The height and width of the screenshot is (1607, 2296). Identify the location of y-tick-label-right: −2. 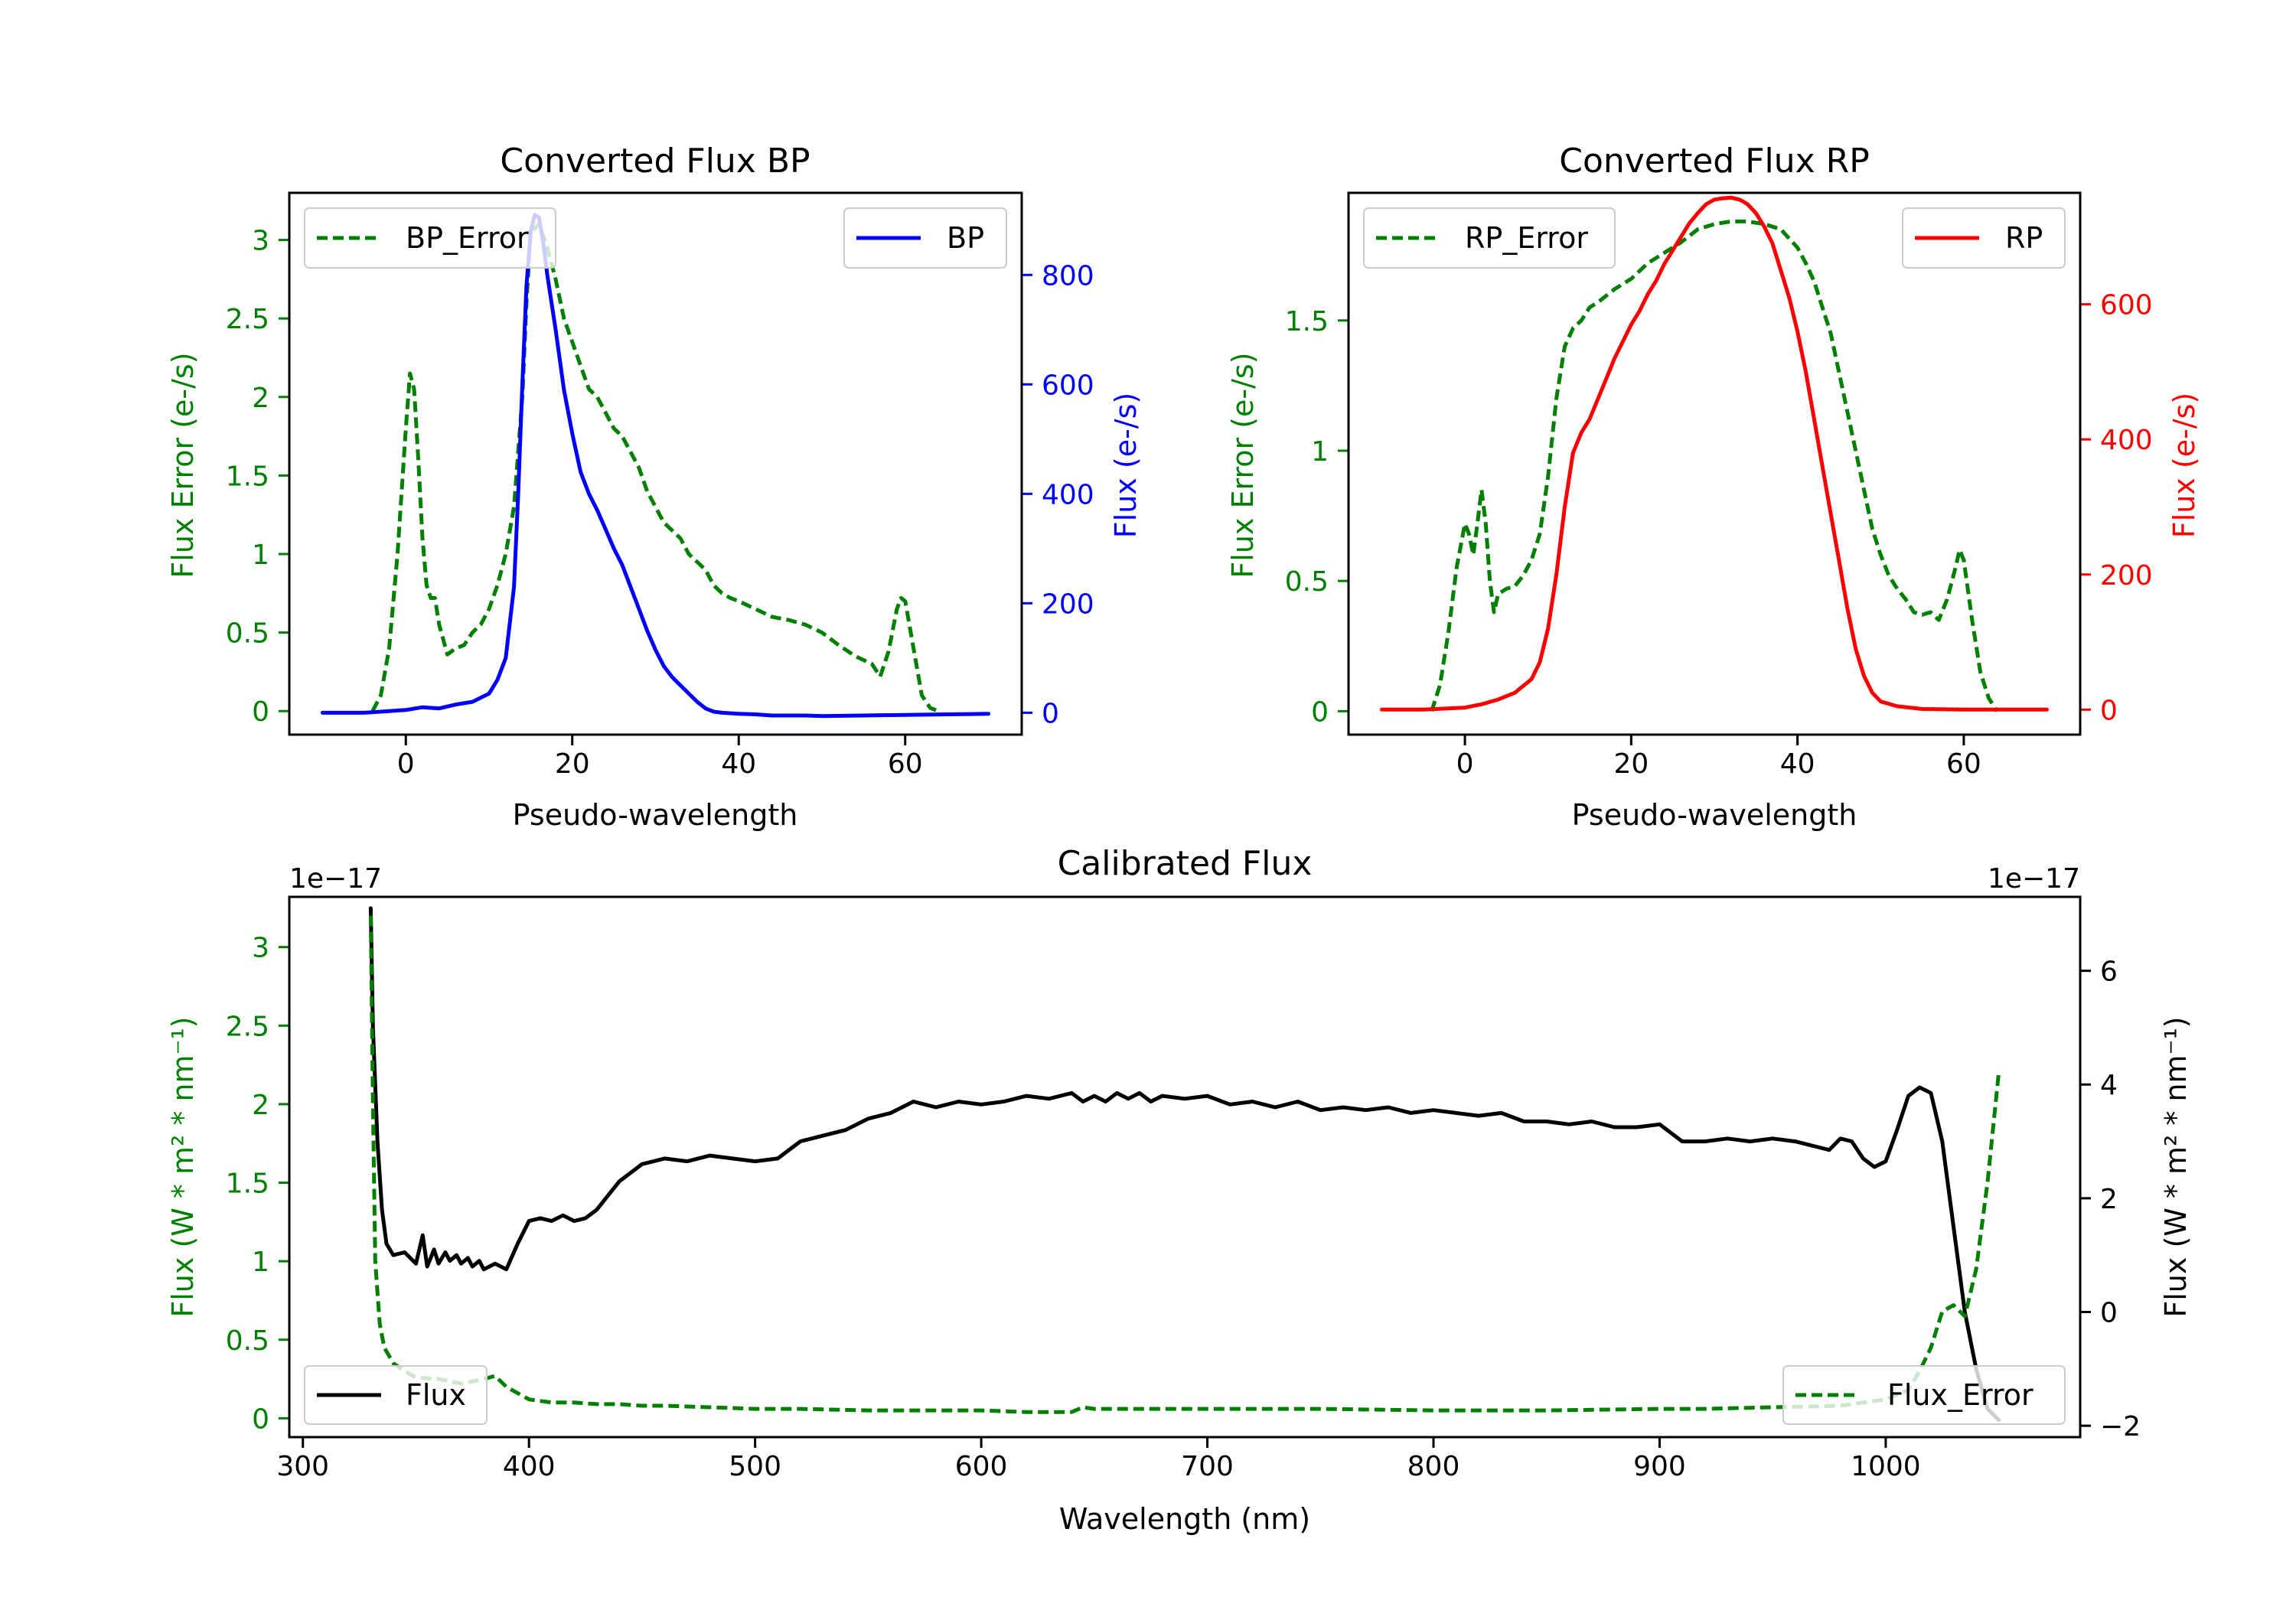
(2120, 1426).